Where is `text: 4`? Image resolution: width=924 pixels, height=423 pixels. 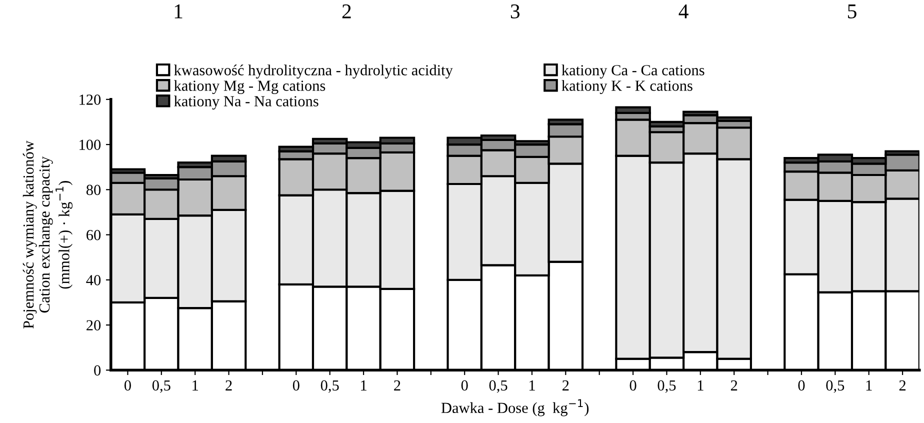
text: 4 is located at coordinates (683, 11).